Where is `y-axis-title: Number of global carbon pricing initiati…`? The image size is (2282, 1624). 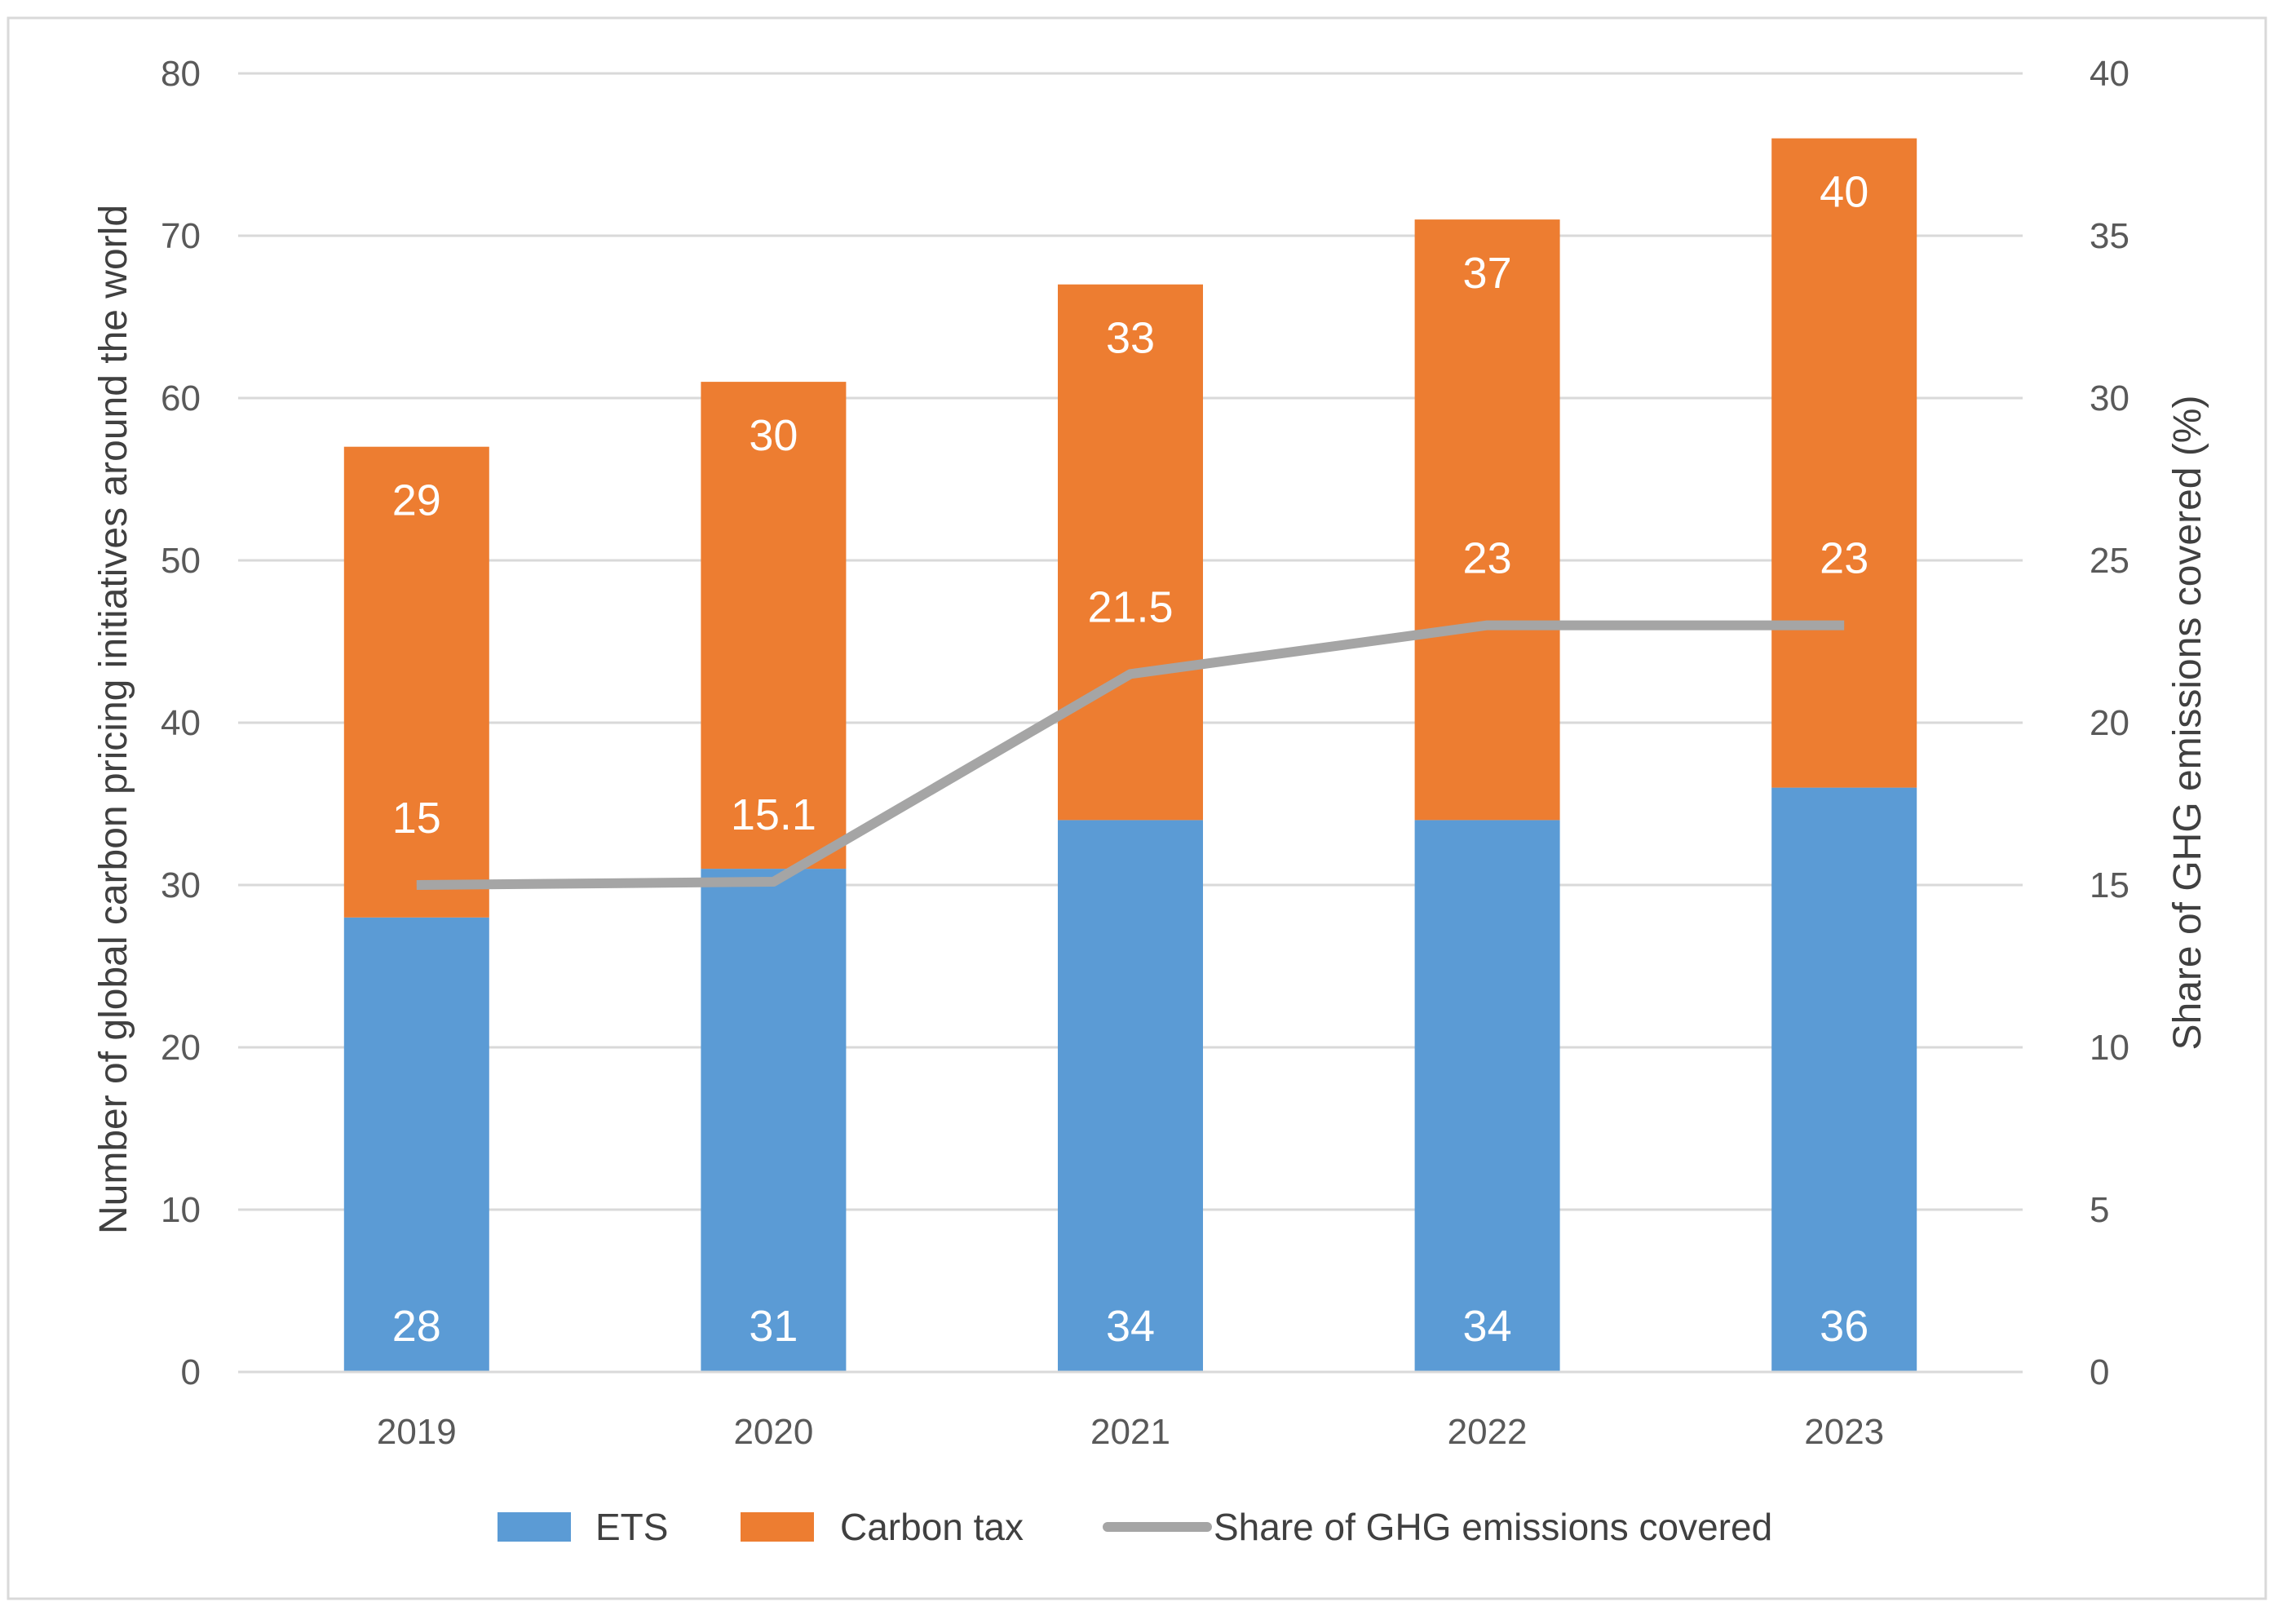
y-axis-title: Number of global carbon pricing initiati… is located at coordinates (114, 719).